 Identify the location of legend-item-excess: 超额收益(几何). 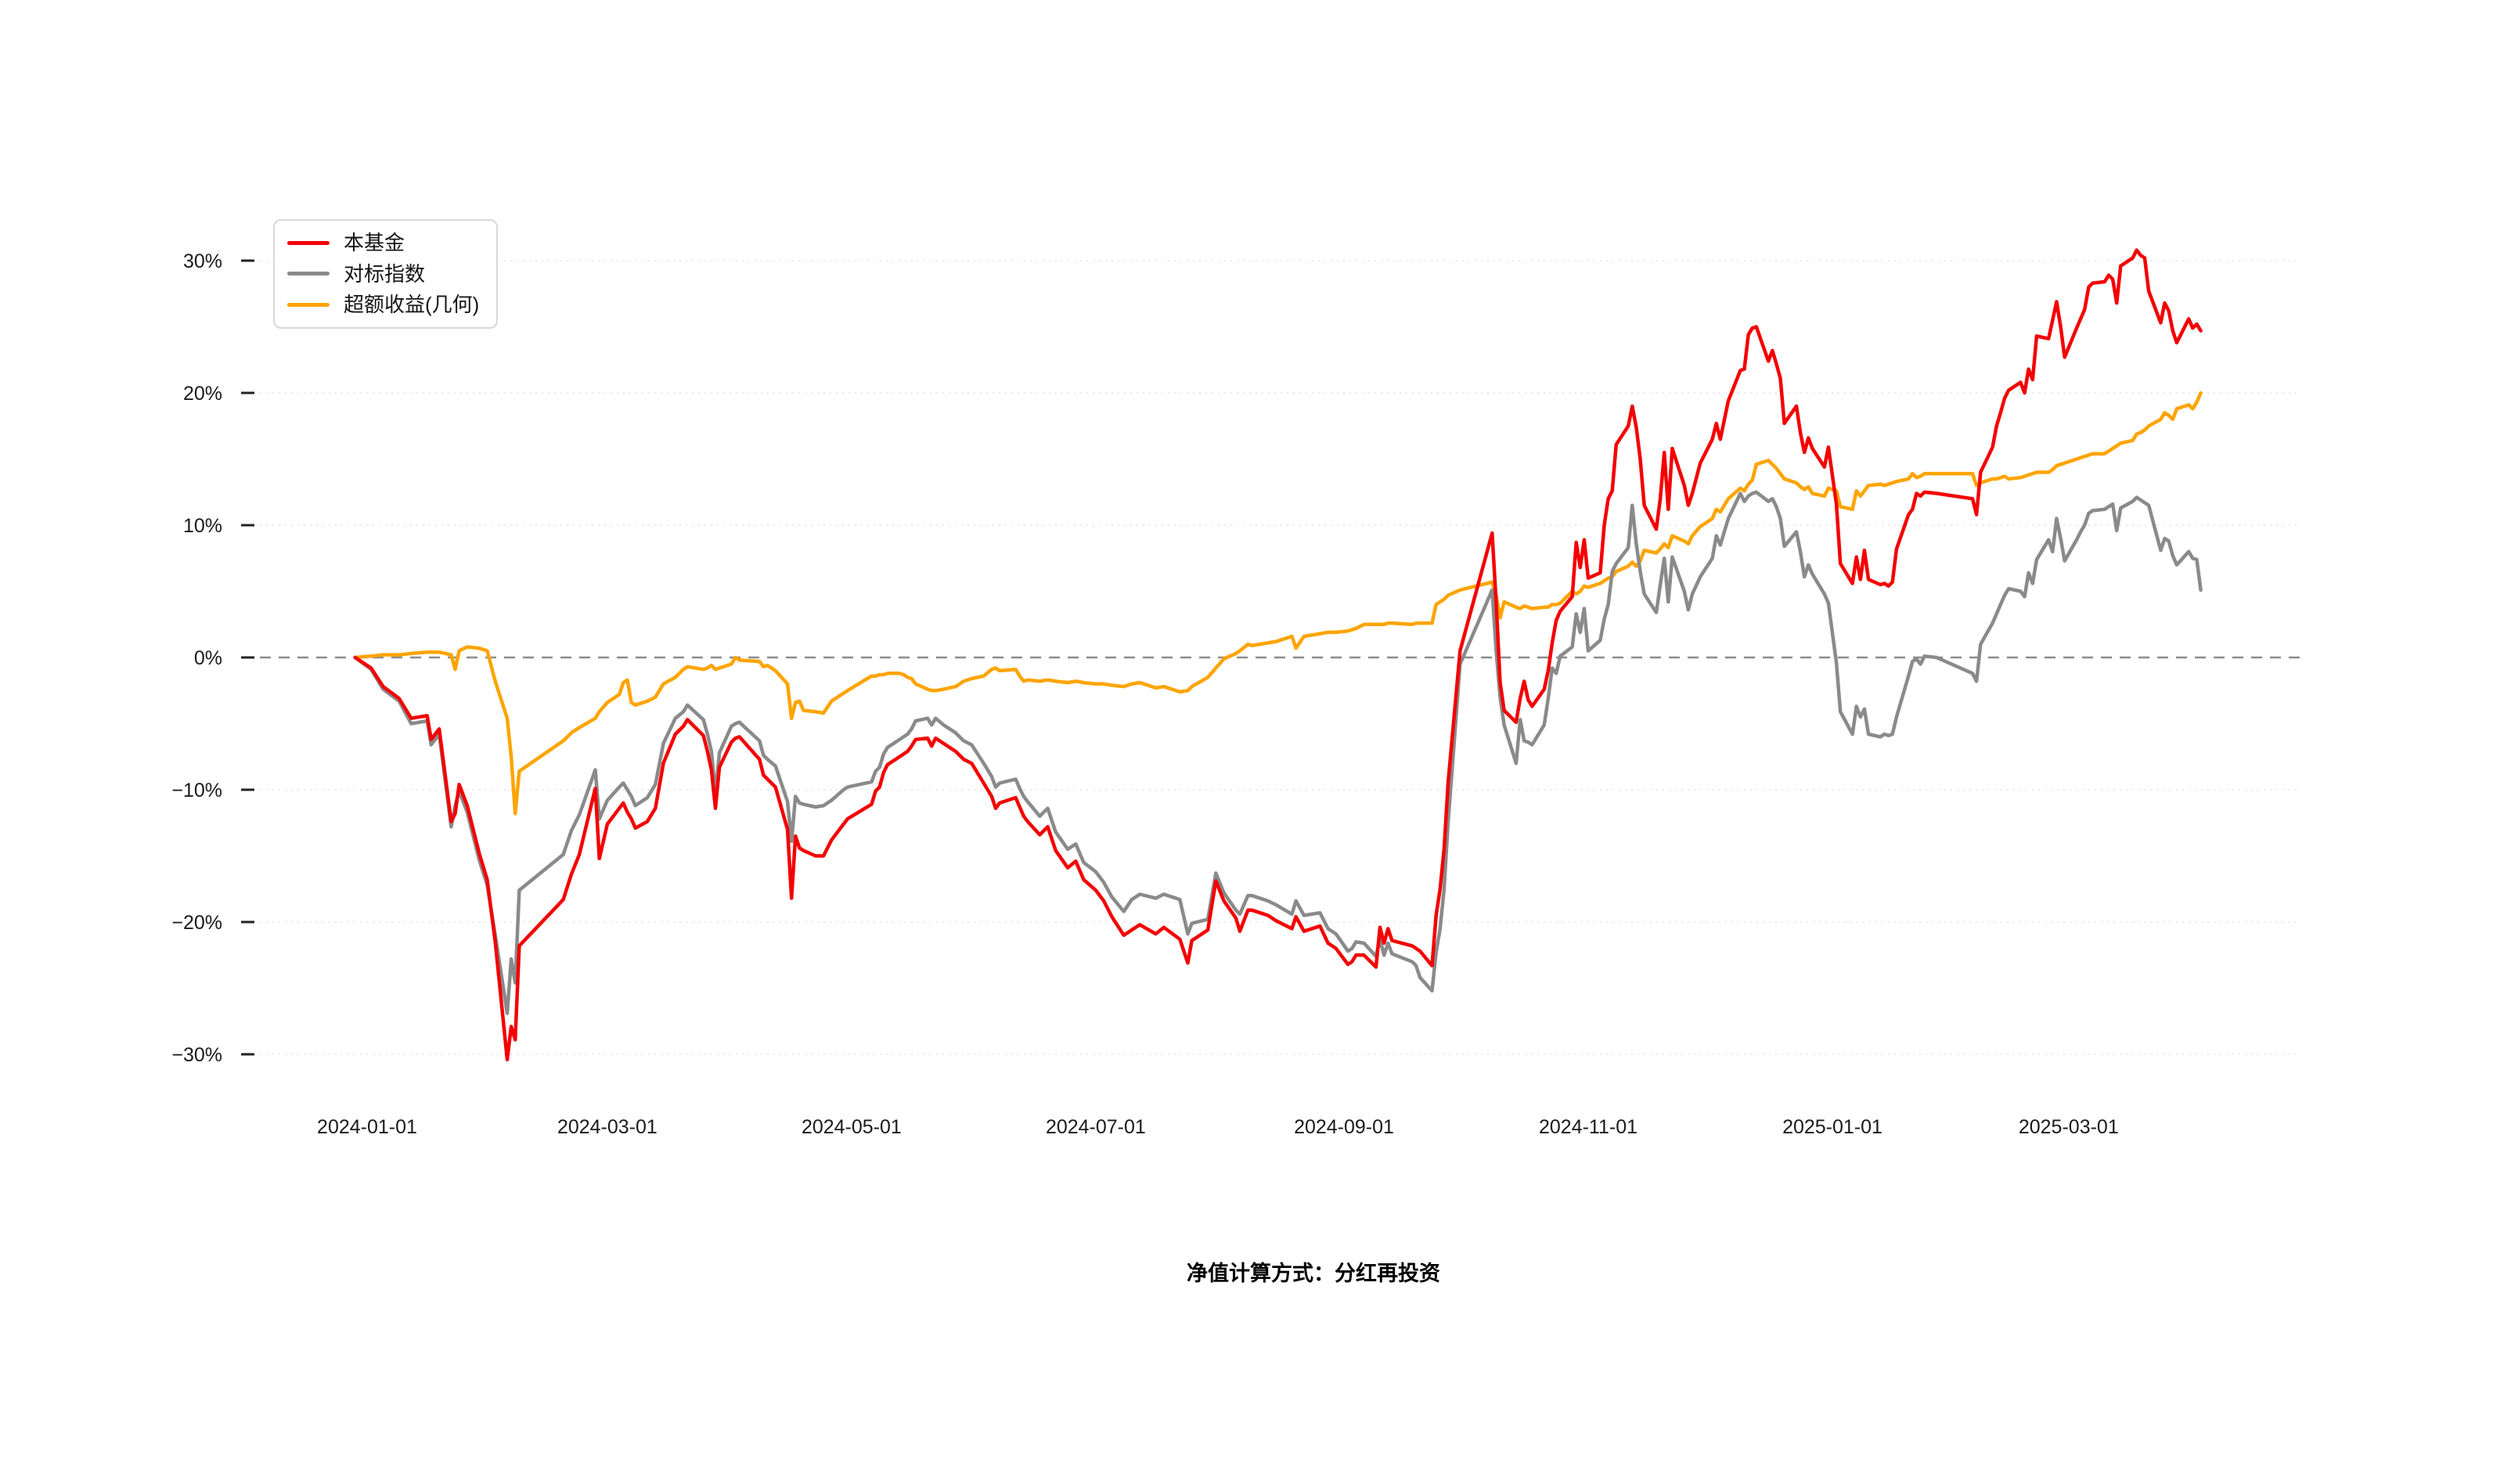
(383, 305).